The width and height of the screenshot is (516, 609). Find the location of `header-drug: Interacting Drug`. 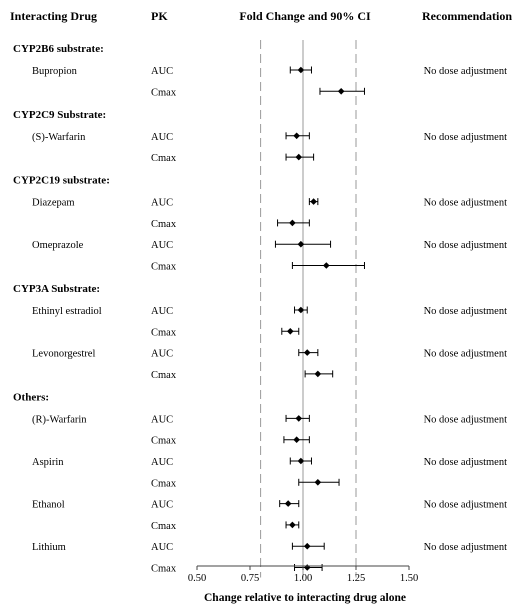

header-drug: Interacting Drug is located at coordinates (53, 16).